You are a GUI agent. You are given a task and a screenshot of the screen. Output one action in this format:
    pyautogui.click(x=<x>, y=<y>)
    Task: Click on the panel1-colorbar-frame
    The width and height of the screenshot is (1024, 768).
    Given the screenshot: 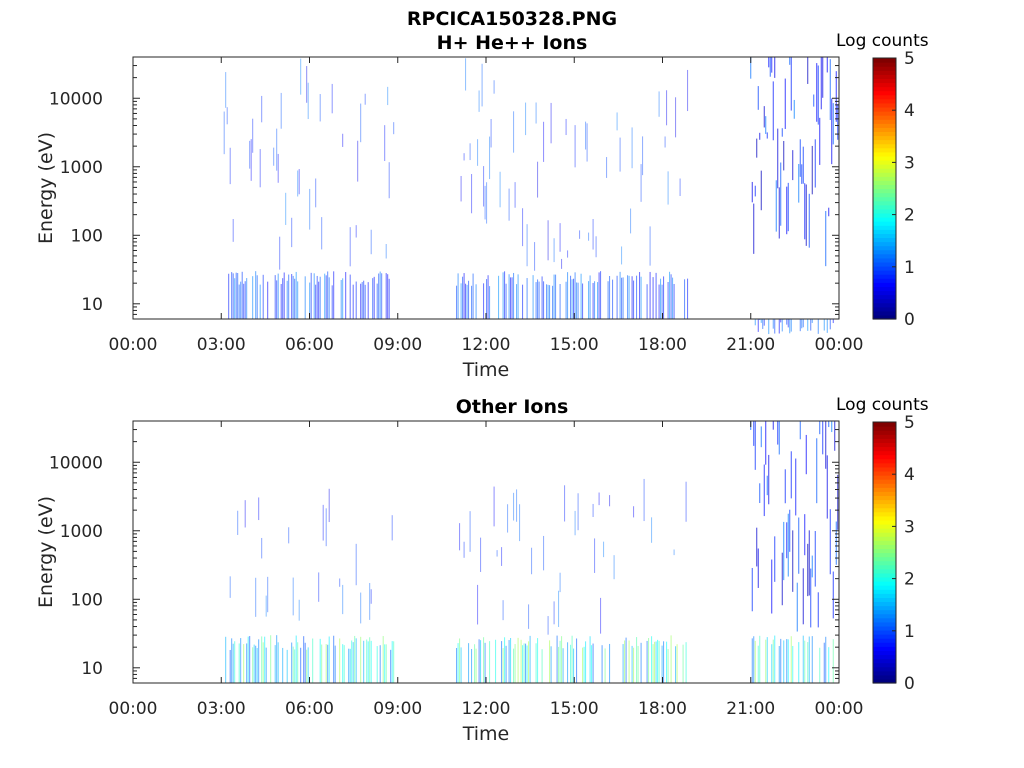 What is the action you would take?
    pyautogui.click(x=884, y=188)
    